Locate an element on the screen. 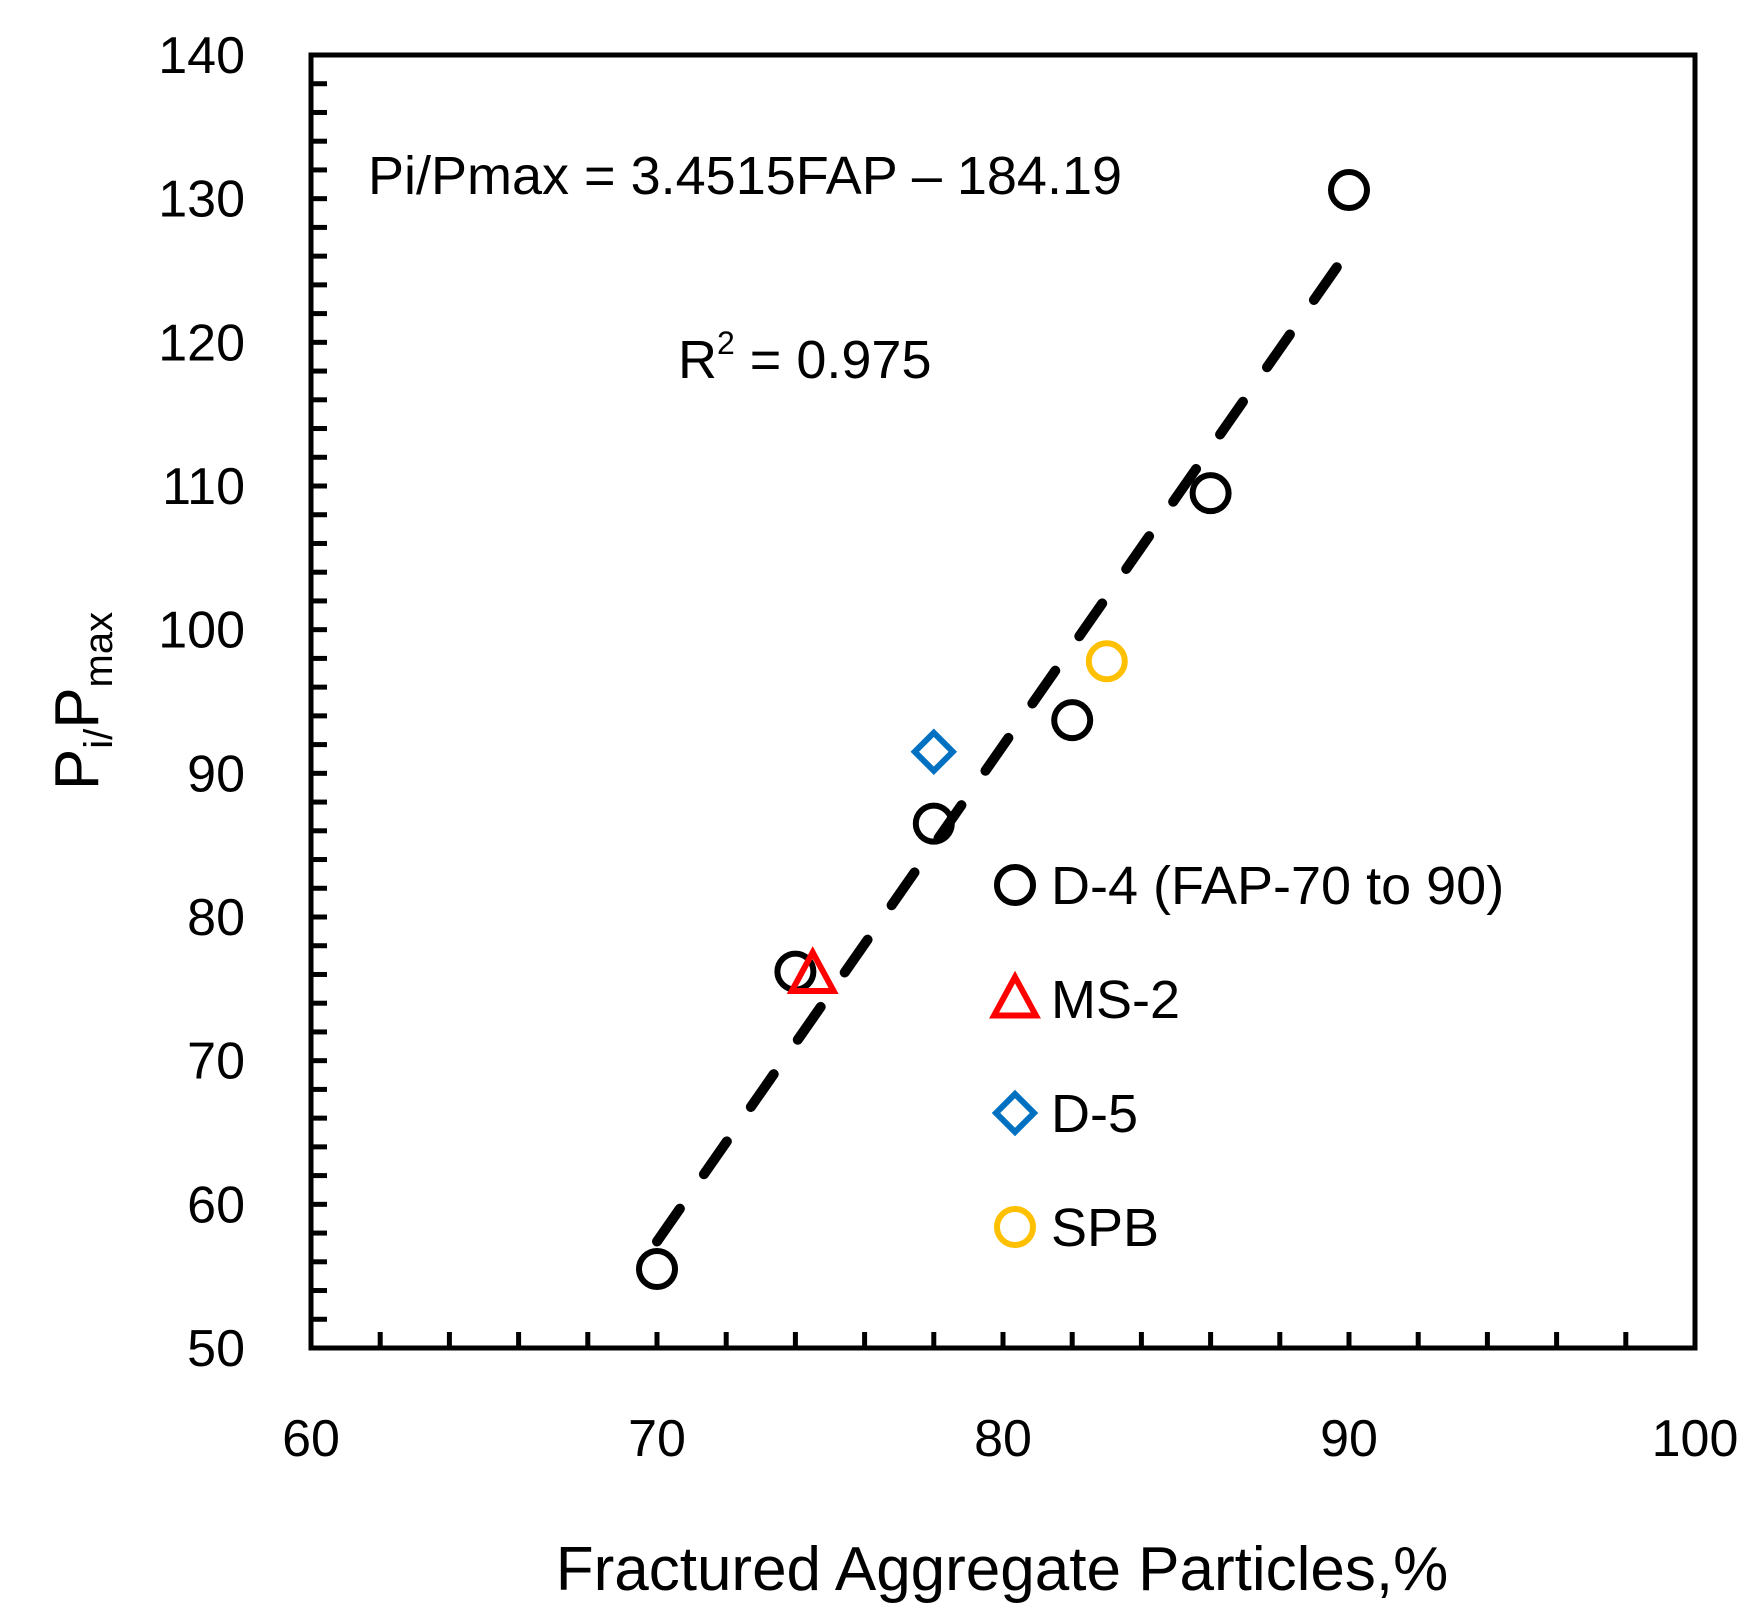 The image size is (1755, 1623). y-axis-title-sub-i: i/ is located at coordinates (99, 738).